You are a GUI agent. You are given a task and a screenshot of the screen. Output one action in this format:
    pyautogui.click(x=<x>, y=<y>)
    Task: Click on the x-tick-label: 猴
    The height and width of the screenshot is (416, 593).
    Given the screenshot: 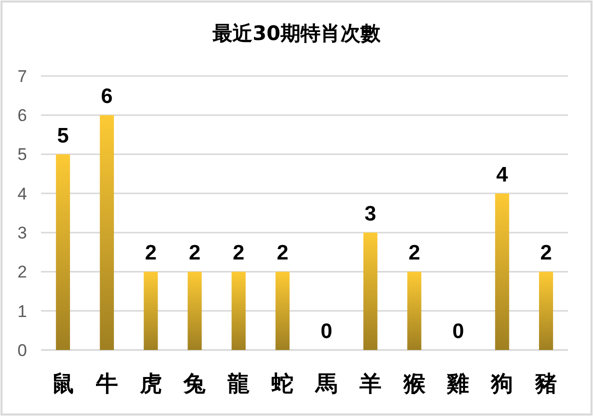 What is the action you would take?
    pyautogui.click(x=414, y=384)
    